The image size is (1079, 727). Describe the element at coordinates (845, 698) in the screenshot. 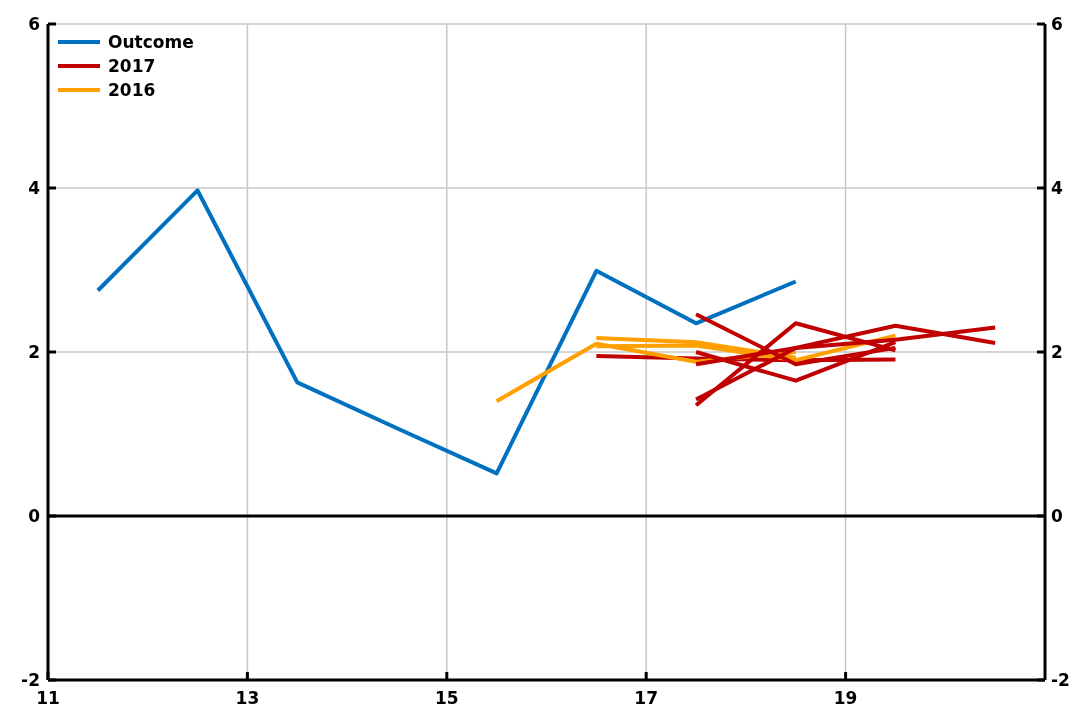

I see `x-tick-label: 19` at that location.